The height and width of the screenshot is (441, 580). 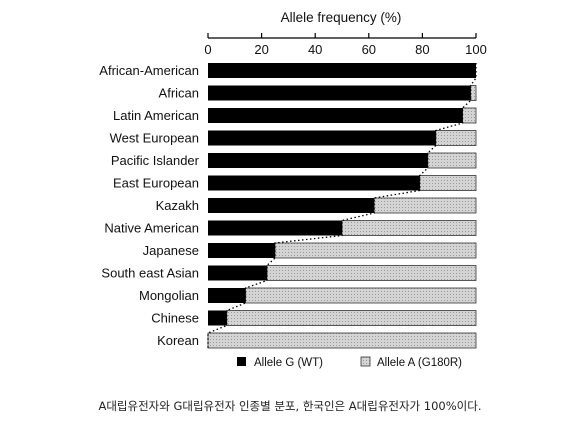 What do you see at coordinates (349, 362) in the screenshot?
I see `legend: Allele G (WT) Allele A (G180R)` at bounding box center [349, 362].